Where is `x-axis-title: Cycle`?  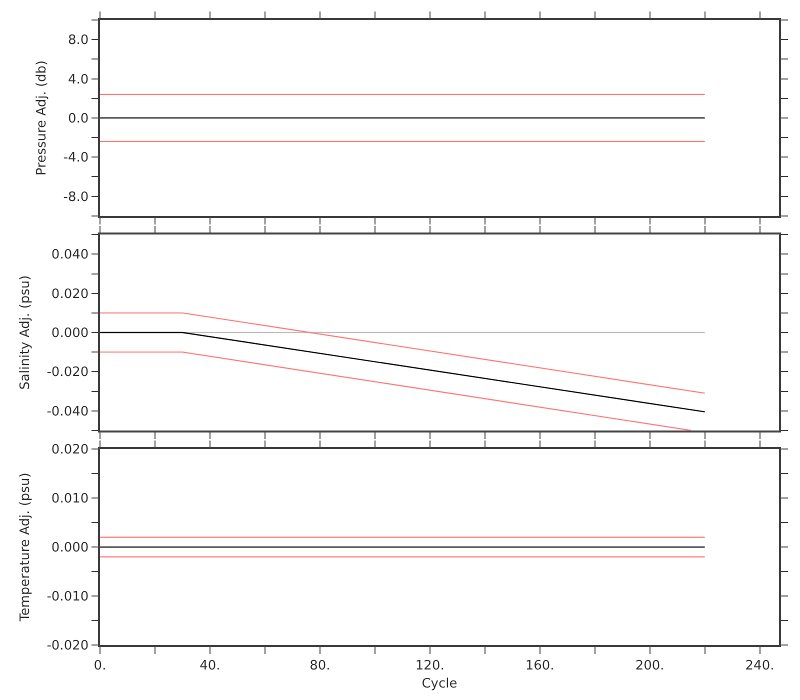 x-axis-title: Cycle is located at coordinates (440, 684).